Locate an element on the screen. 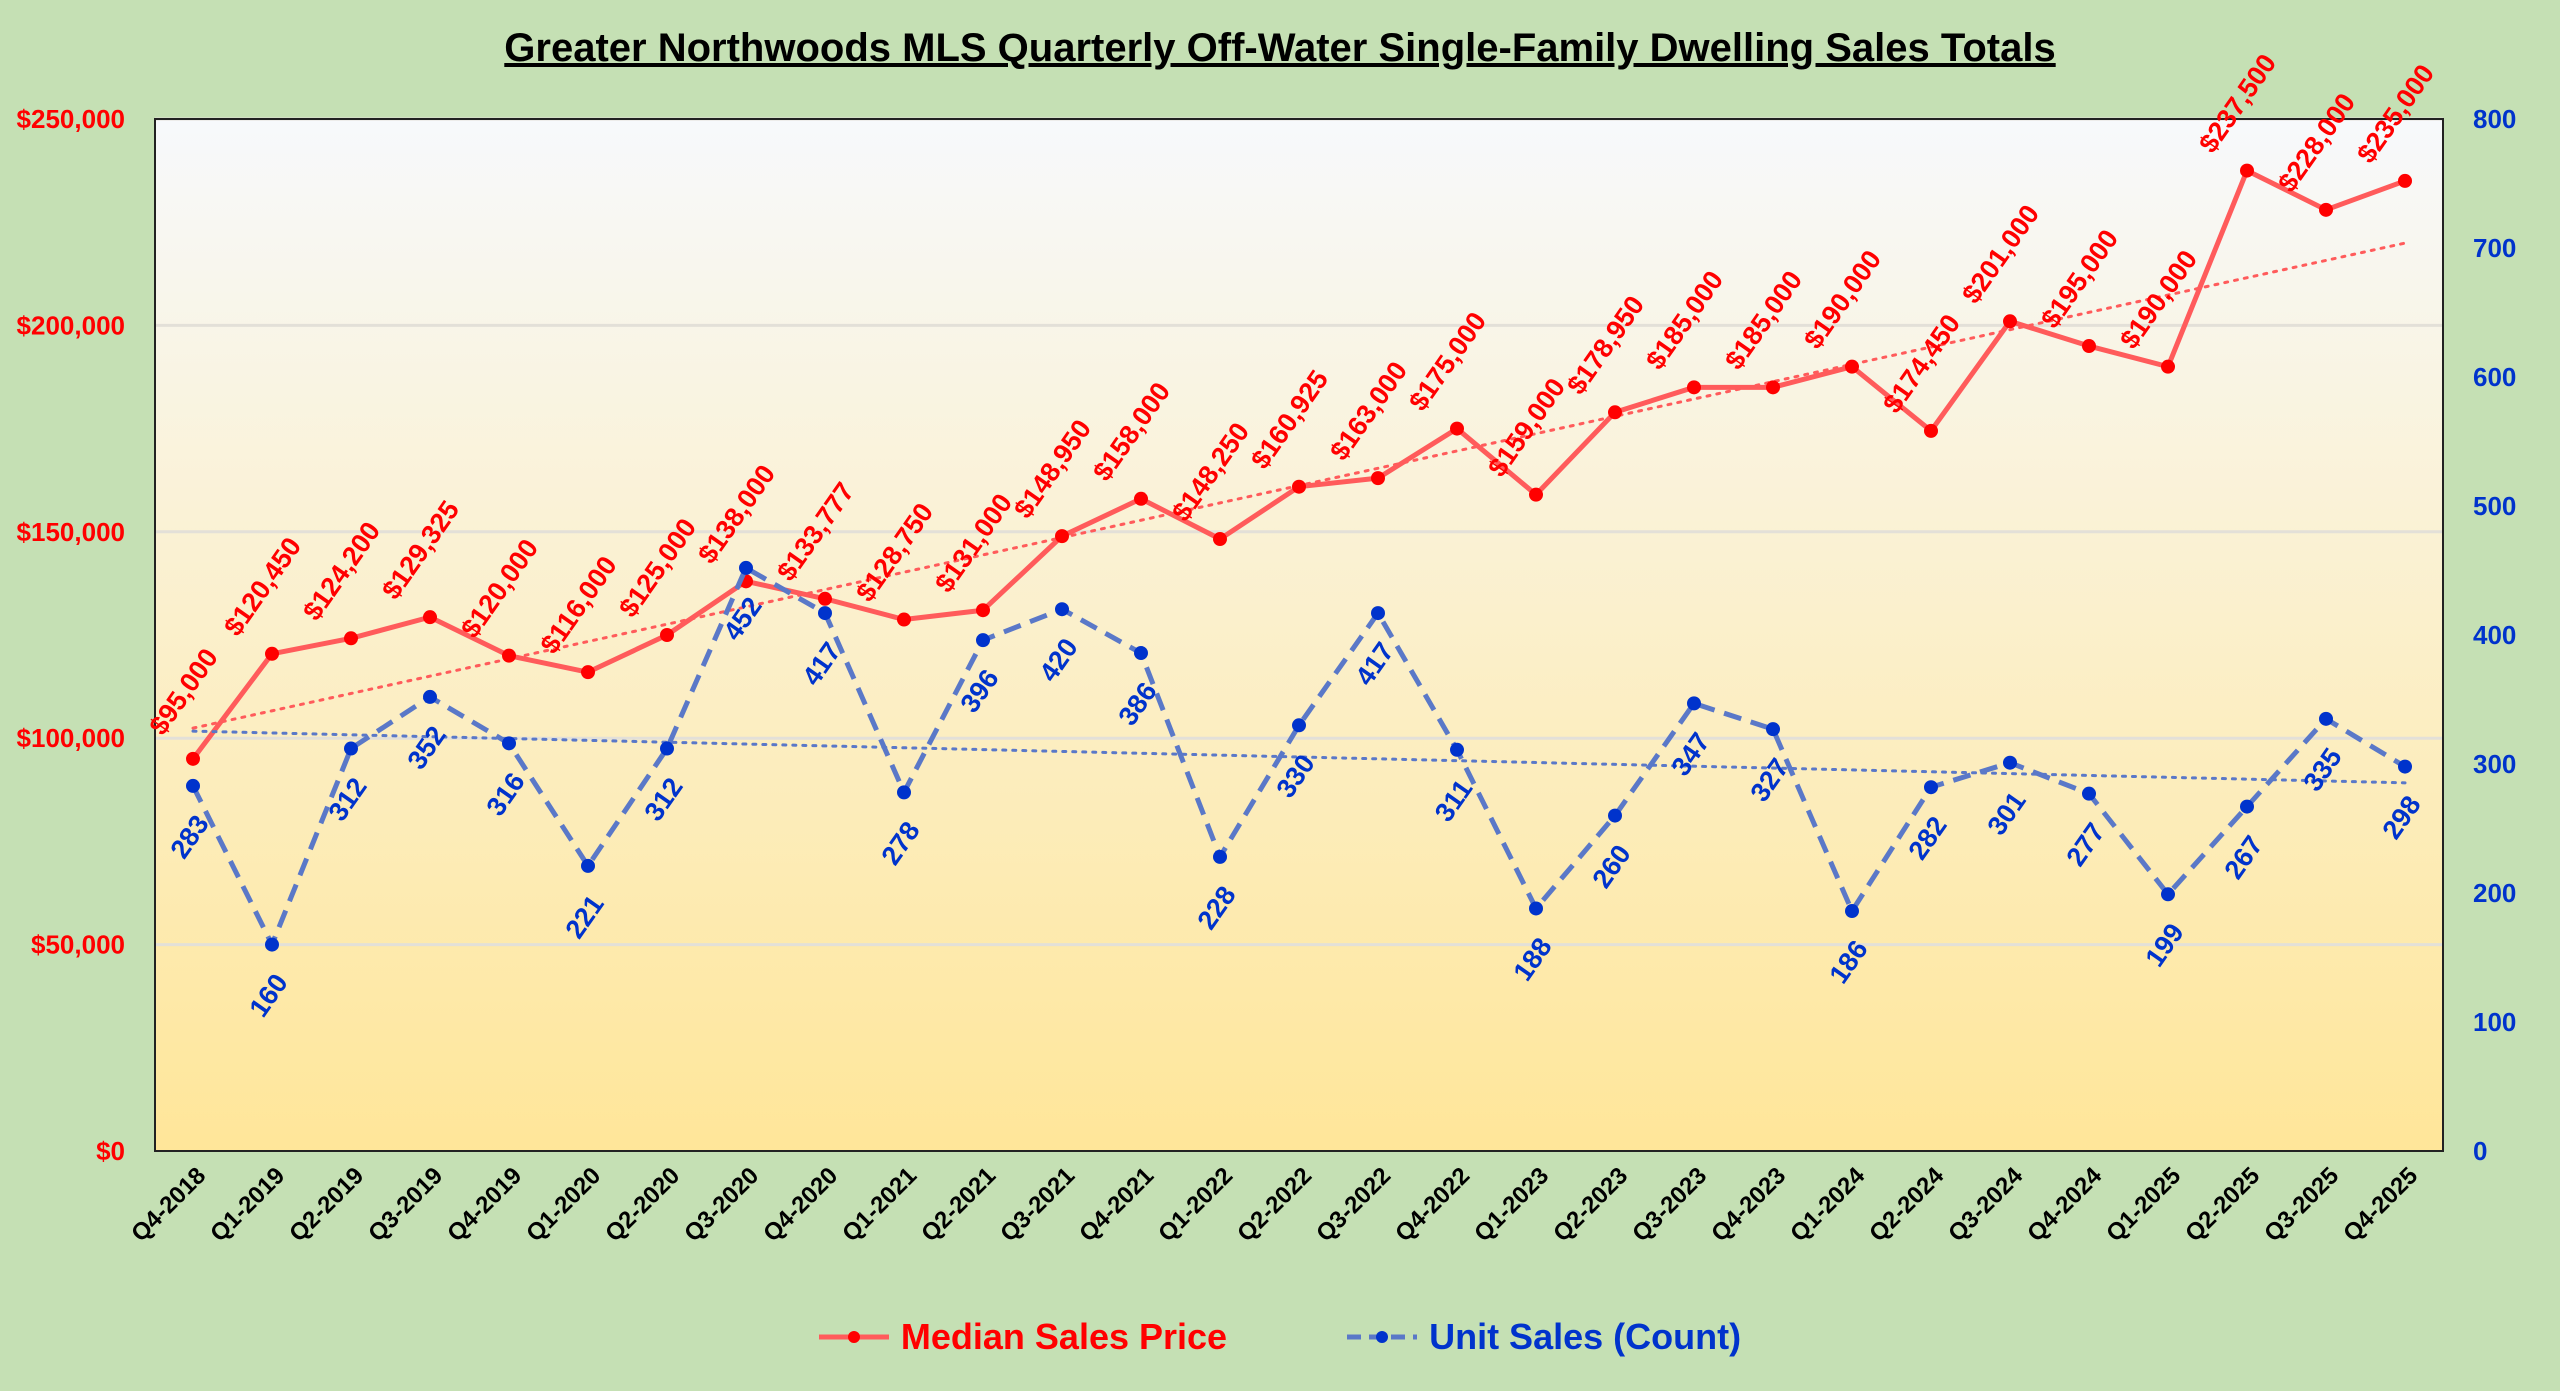 This screenshot has height=1391, width=2560. x-axis-tick-label: Q2-2019 is located at coordinates (326, 1204).